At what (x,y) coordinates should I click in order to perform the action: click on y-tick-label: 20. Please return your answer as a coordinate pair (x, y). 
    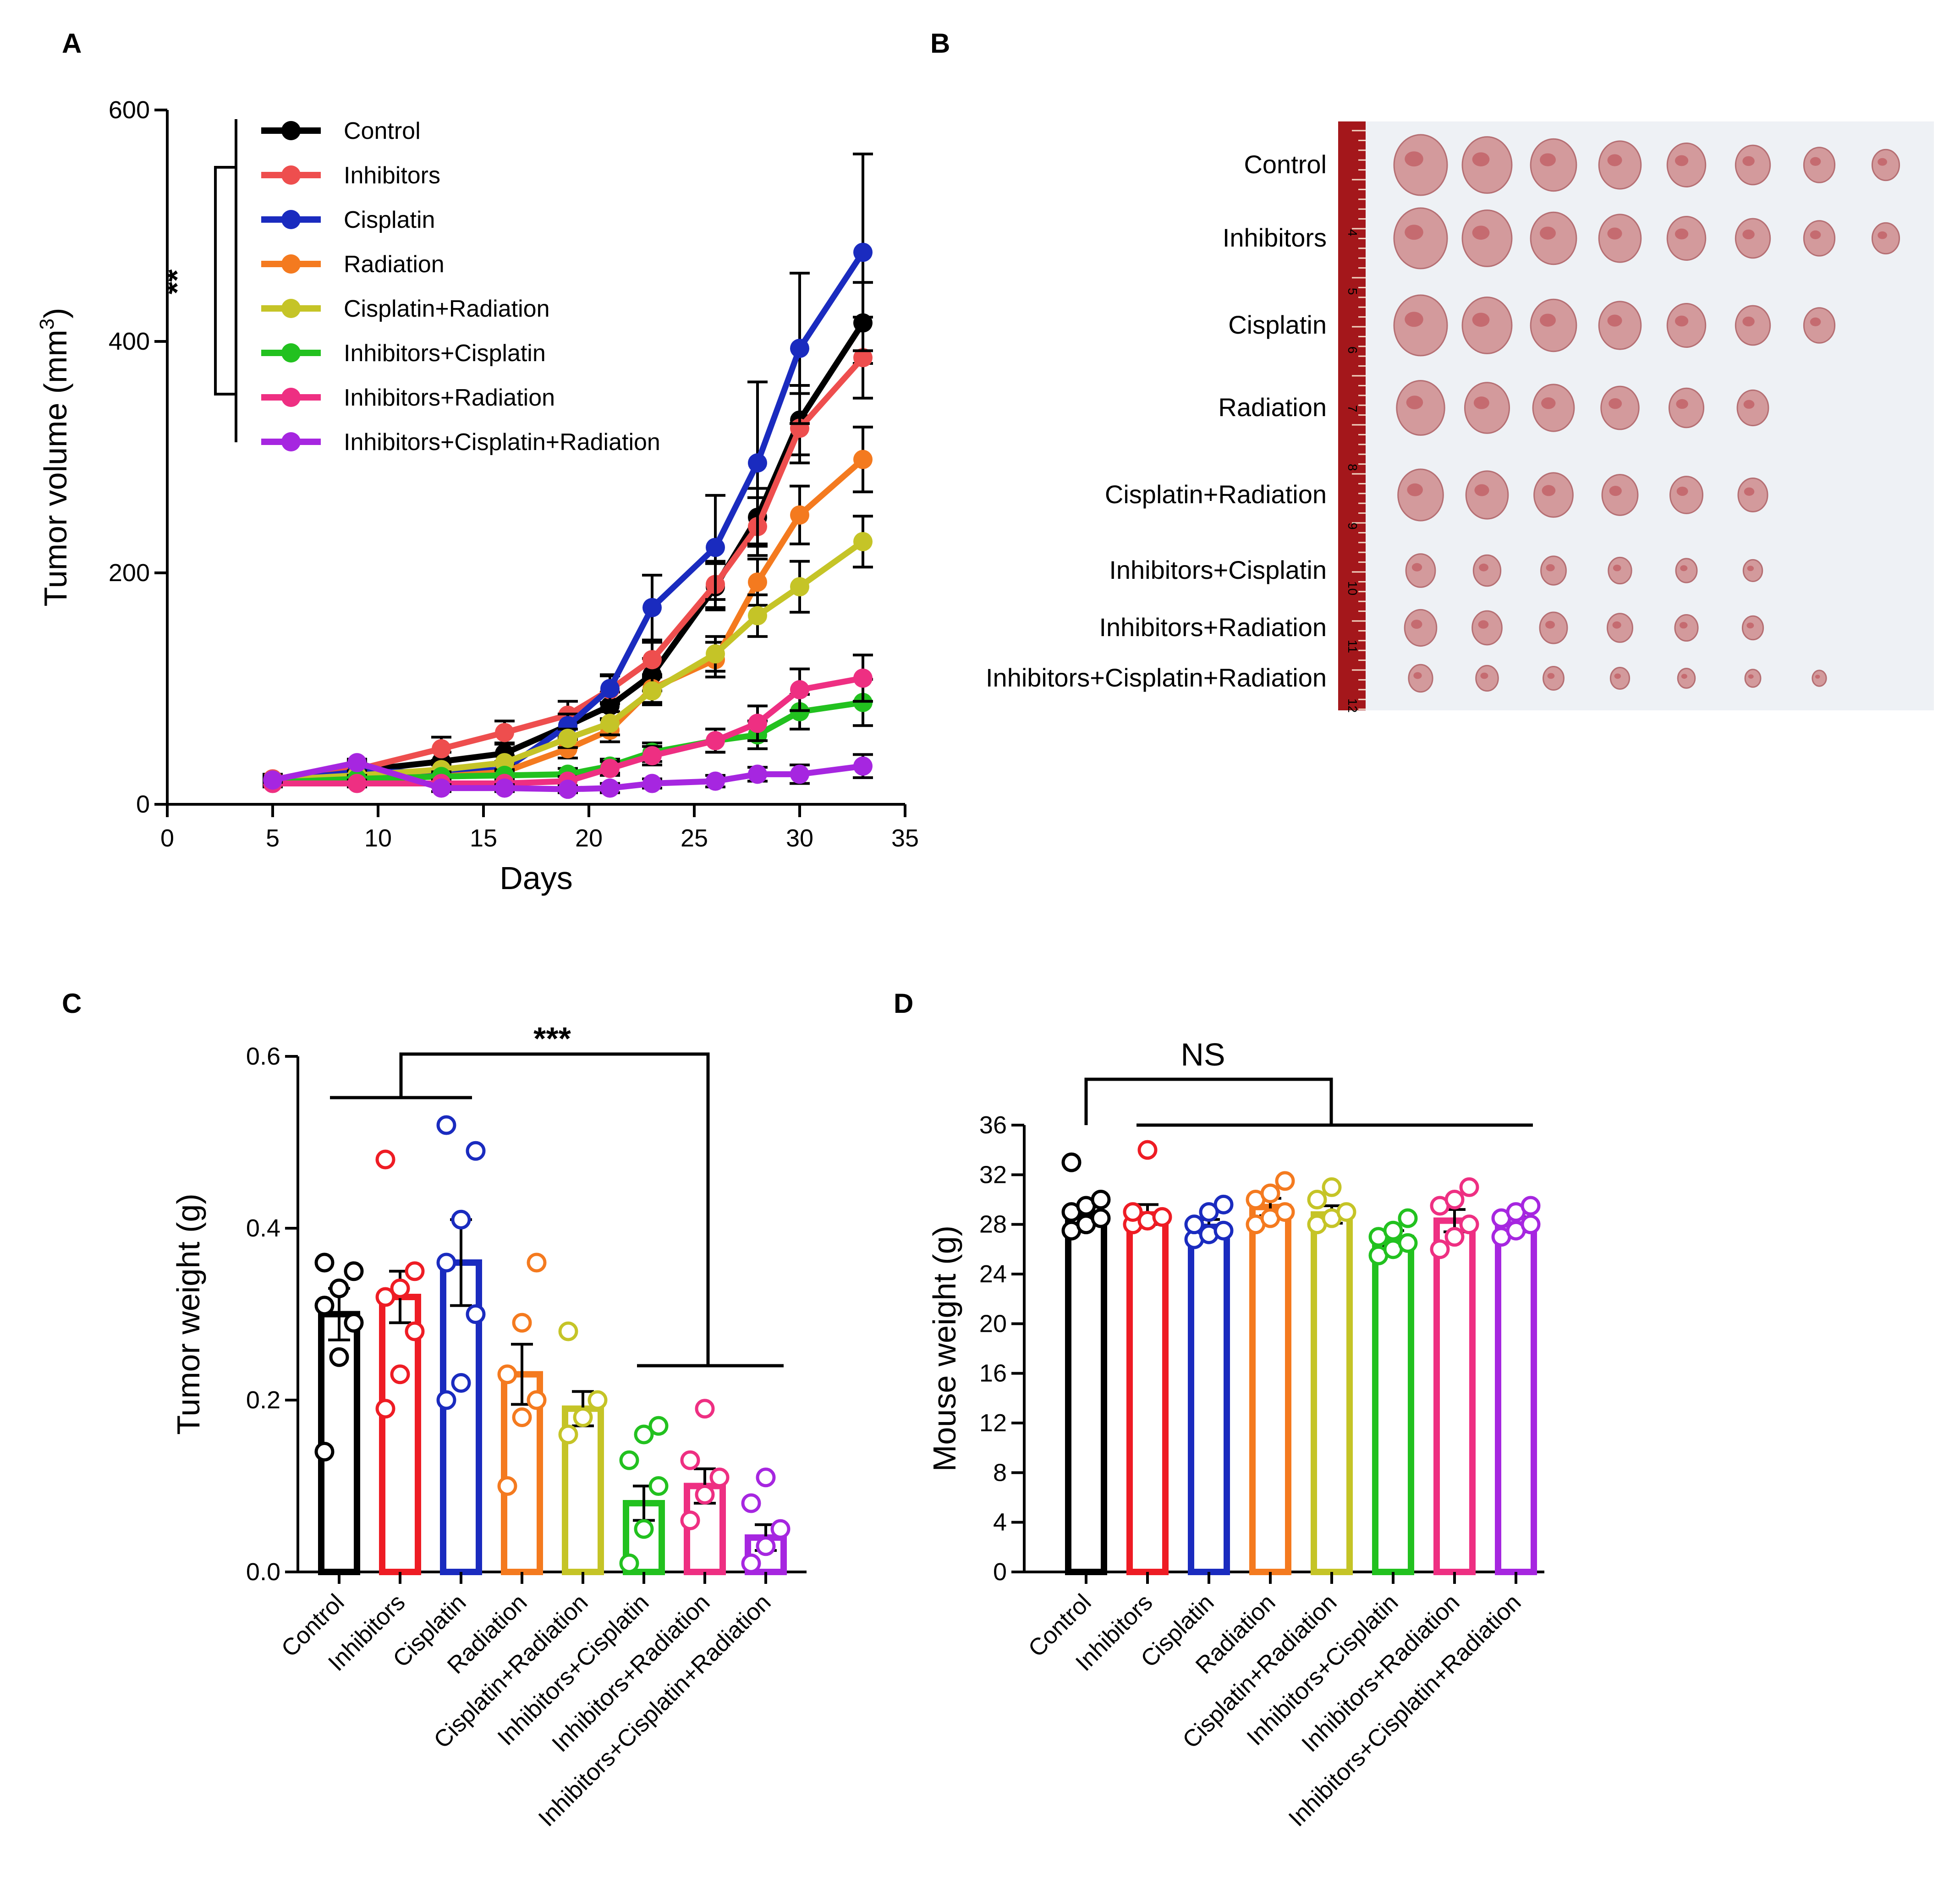
    Looking at the image, I should click on (993, 1323).